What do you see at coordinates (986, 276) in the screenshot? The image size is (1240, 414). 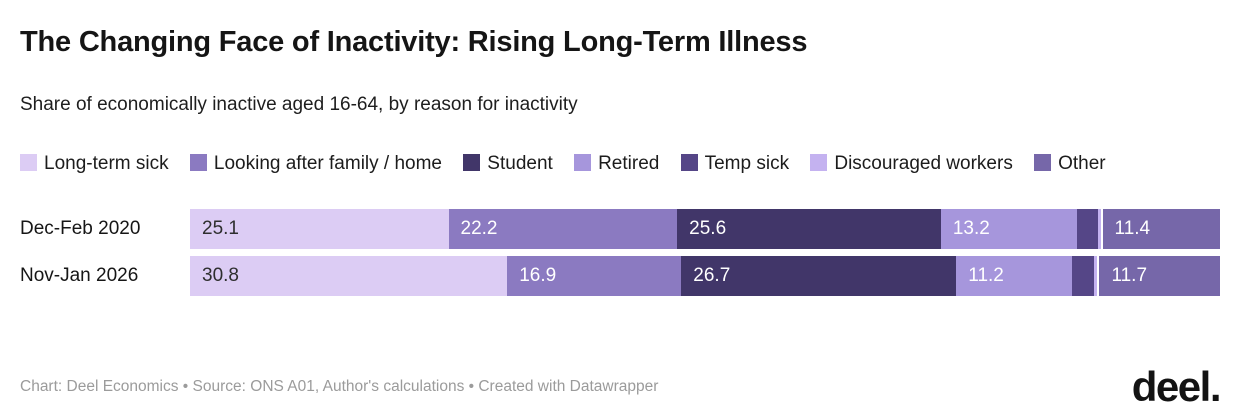 I see `segment-value-label: 11.2` at bounding box center [986, 276].